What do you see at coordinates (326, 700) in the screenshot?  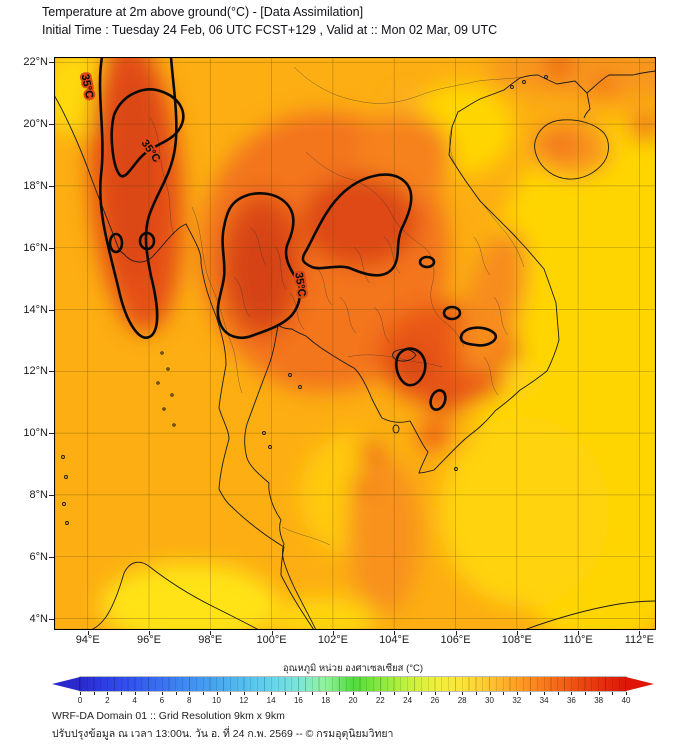 I see `colorbar-tick-label: 18` at bounding box center [326, 700].